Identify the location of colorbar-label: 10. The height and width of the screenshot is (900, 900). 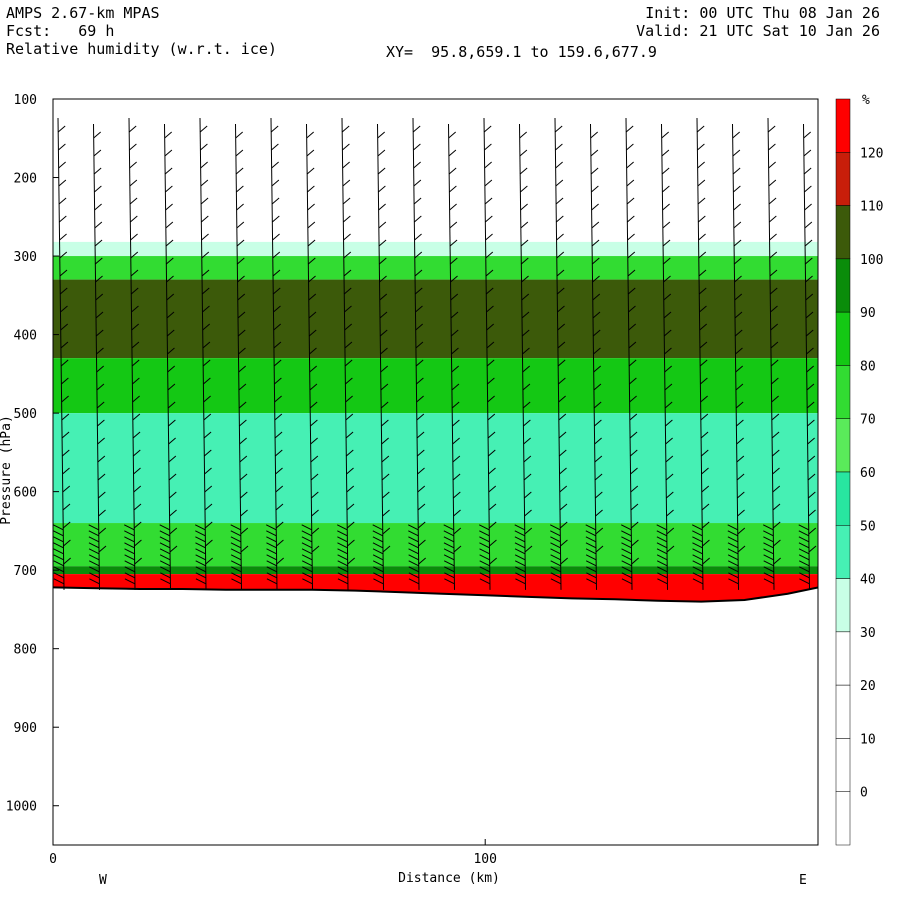
(868, 739).